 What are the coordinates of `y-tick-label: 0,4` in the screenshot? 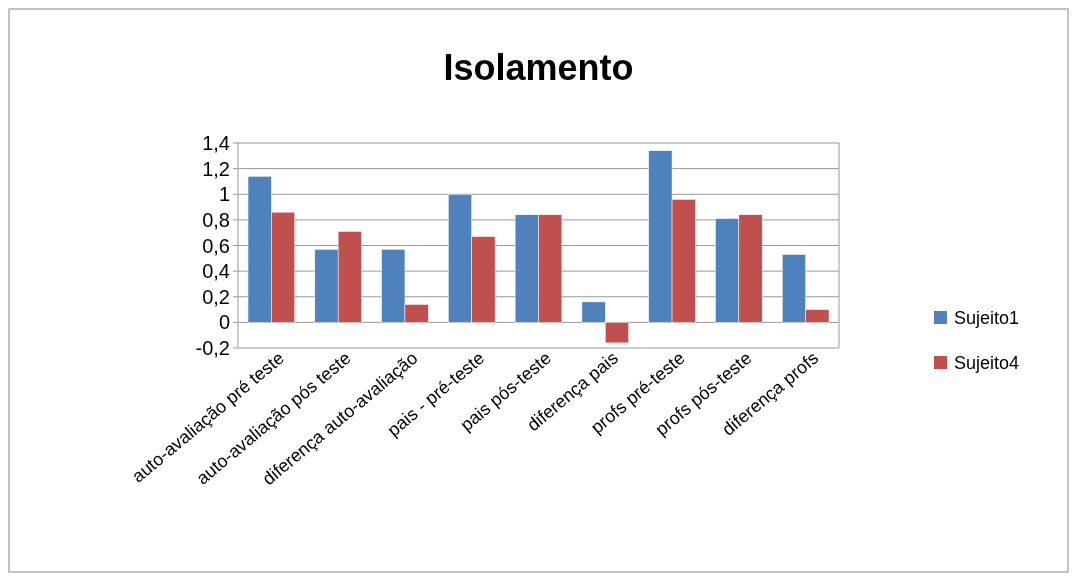 It's located at (216, 271).